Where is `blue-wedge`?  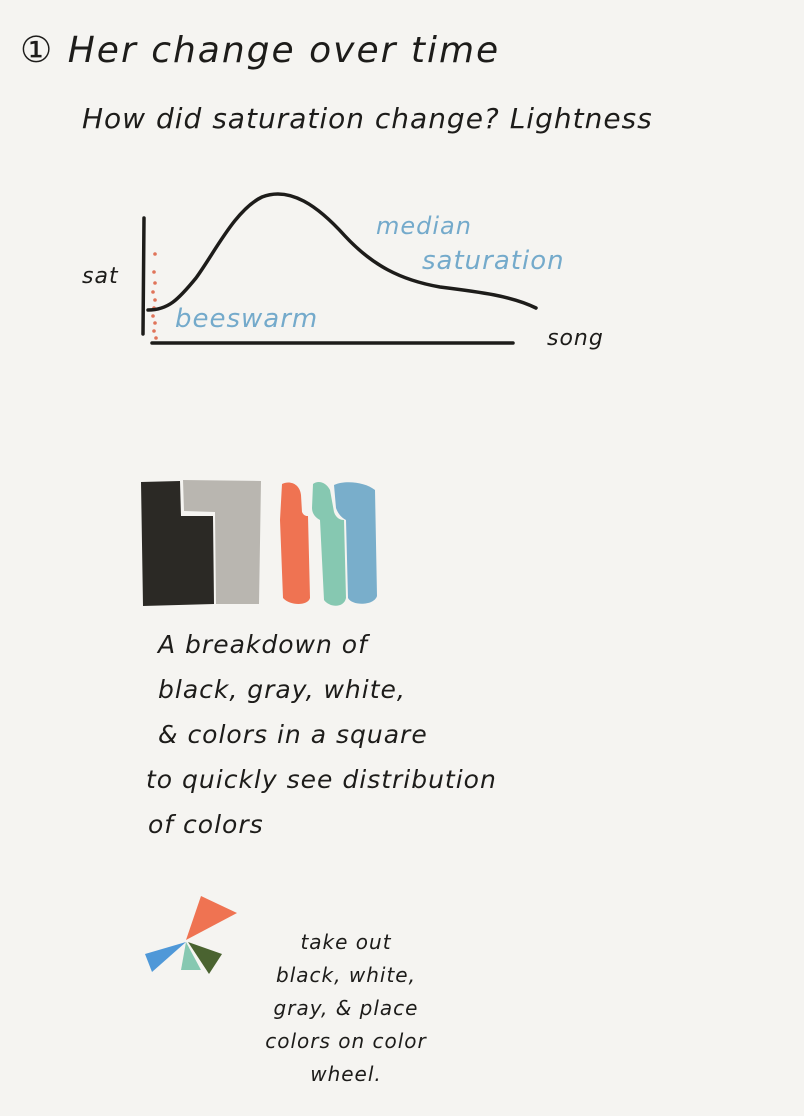 blue-wedge is located at coordinates (165, 957).